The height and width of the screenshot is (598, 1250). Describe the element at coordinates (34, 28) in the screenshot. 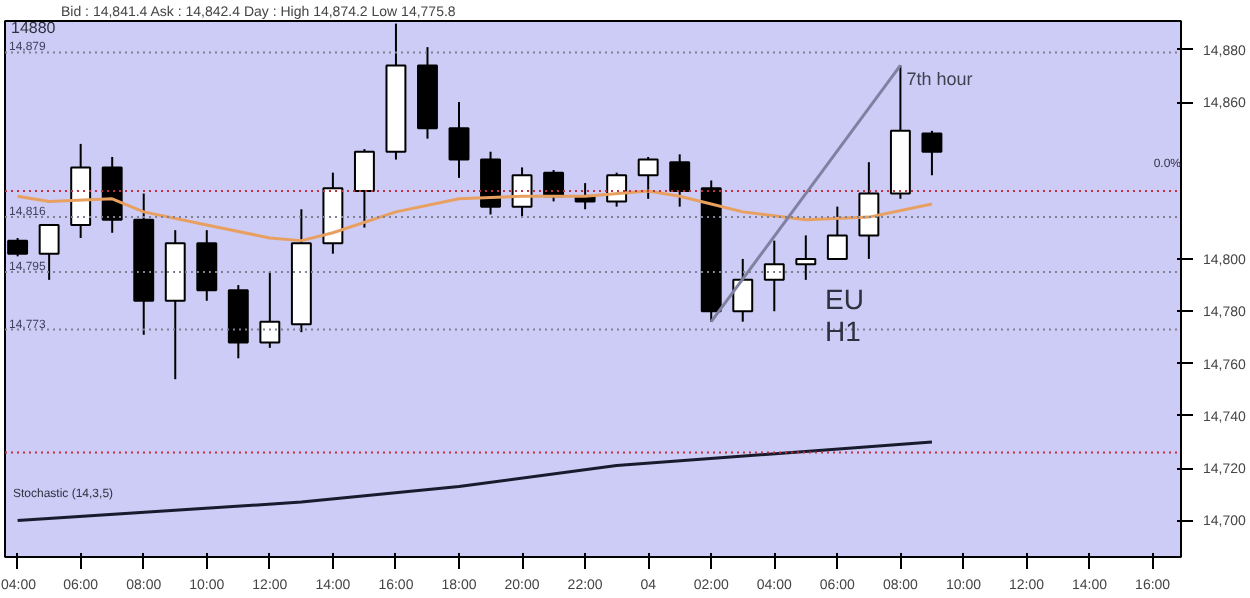

I see `annotation: 14880` at that location.